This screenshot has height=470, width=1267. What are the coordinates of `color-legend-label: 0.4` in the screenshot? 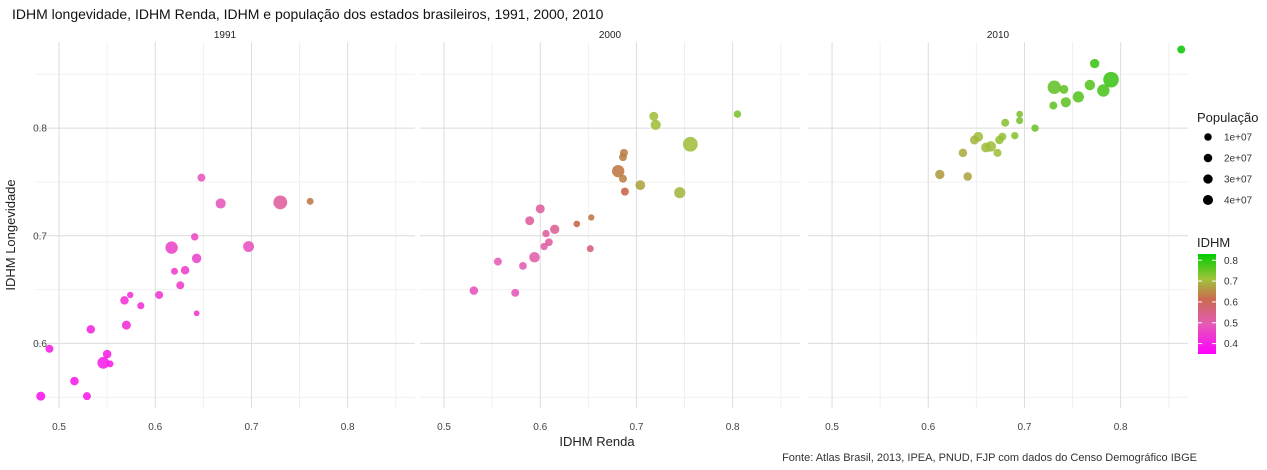 It's located at (1231, 344).